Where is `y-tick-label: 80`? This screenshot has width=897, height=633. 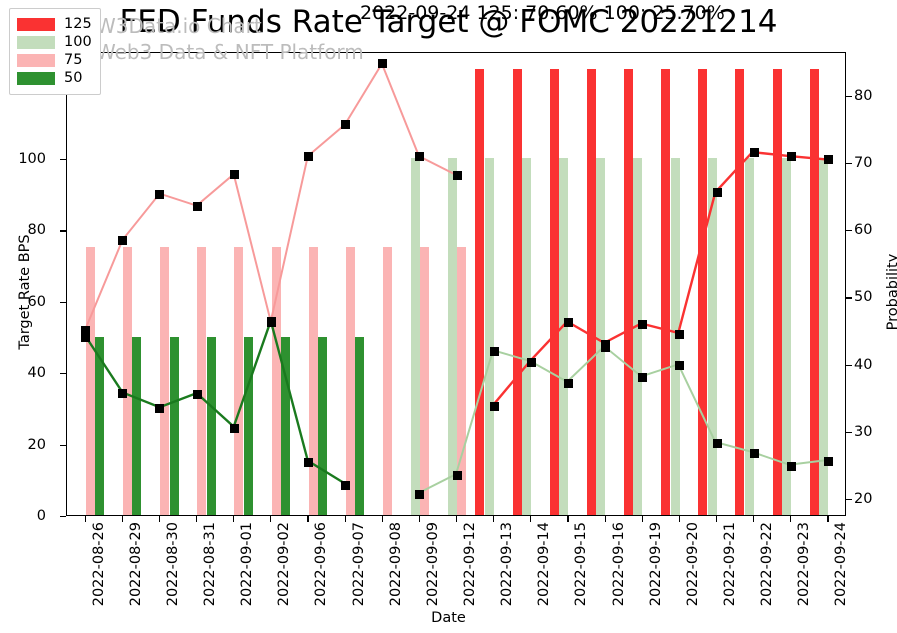 y-tick-label: 80 is located at coordinates (36, 230).